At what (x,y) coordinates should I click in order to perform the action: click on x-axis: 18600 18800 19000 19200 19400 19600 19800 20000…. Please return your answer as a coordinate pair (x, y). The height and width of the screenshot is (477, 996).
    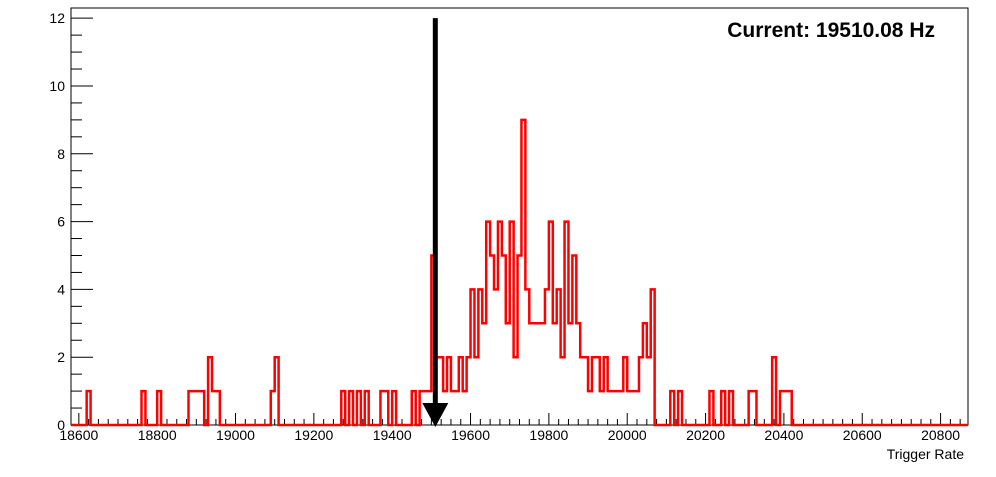
    Looking at the image, I should click on (510, 428).